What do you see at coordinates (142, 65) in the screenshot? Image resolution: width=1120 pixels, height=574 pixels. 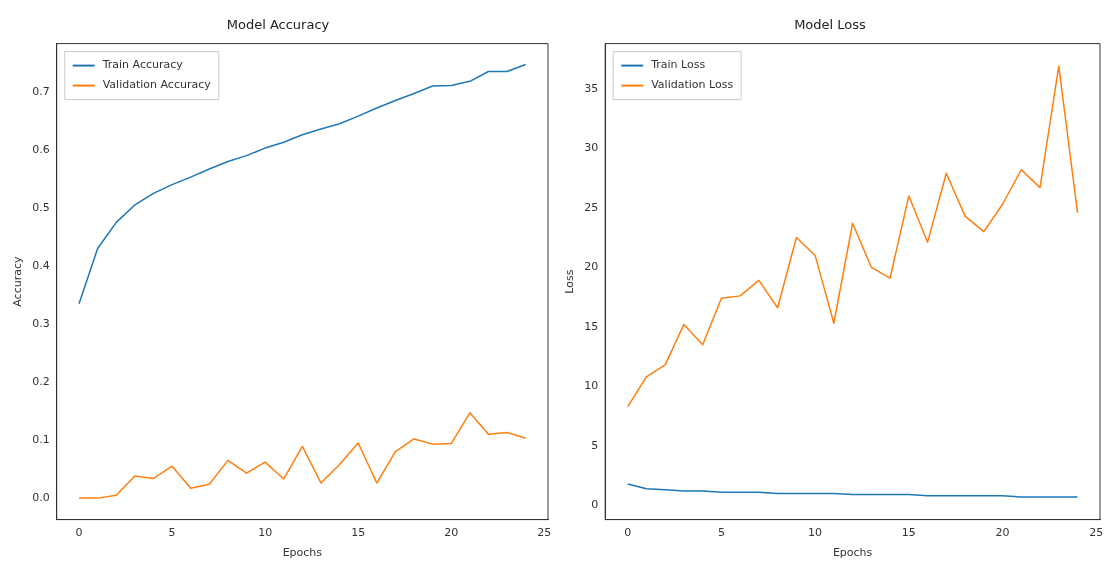 I see `legend-label: Train Accuracy` at bounding box center [142, 65].